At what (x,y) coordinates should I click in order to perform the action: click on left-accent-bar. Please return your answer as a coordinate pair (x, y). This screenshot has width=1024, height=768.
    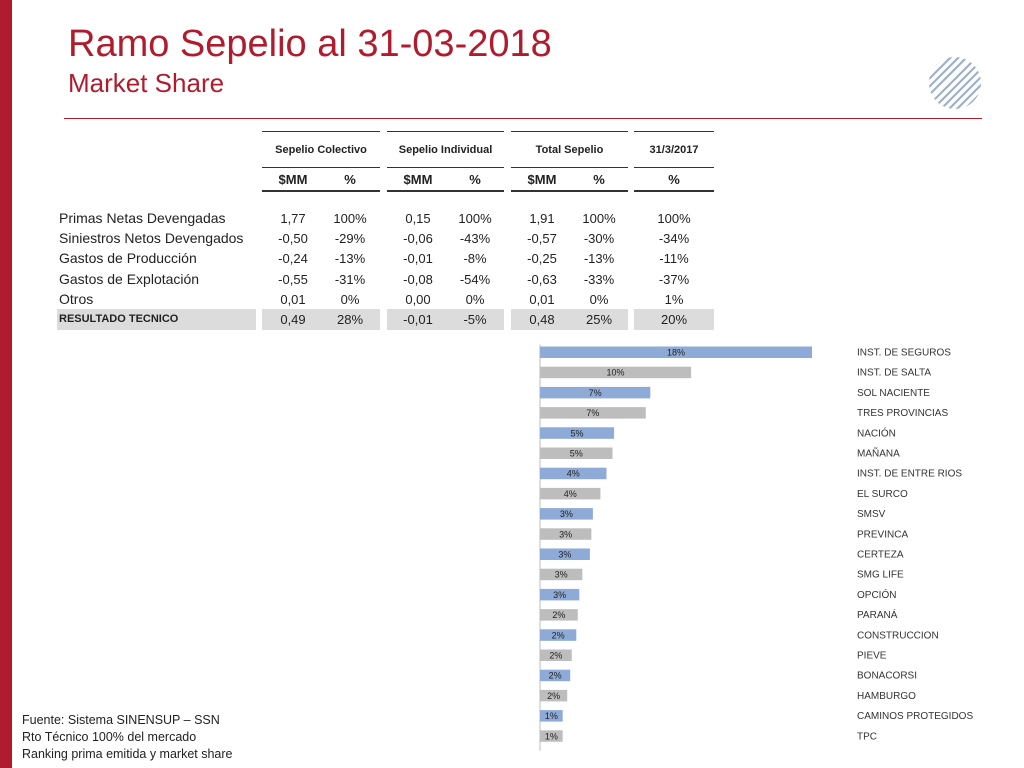
    Looking at the image, I should click on (6, 384).